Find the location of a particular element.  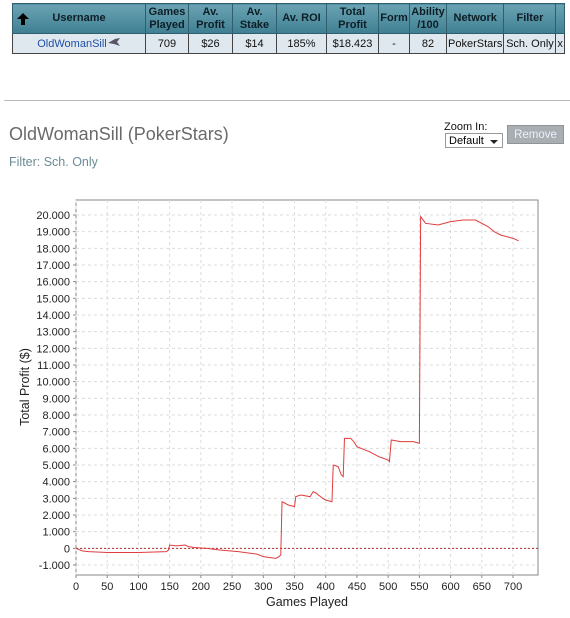

x-tick-label: 650 is located at coordinates (482, 587).